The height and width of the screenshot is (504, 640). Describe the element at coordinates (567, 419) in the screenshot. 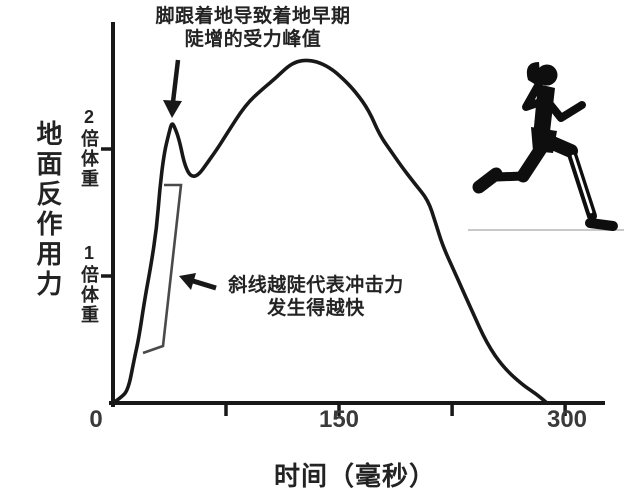

I see `x-tick-label-300: 300` at that location.